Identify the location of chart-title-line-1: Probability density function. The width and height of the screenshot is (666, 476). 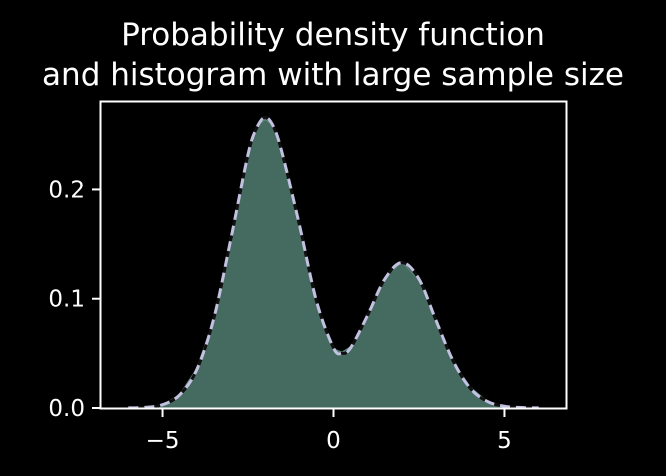
(333, 35).